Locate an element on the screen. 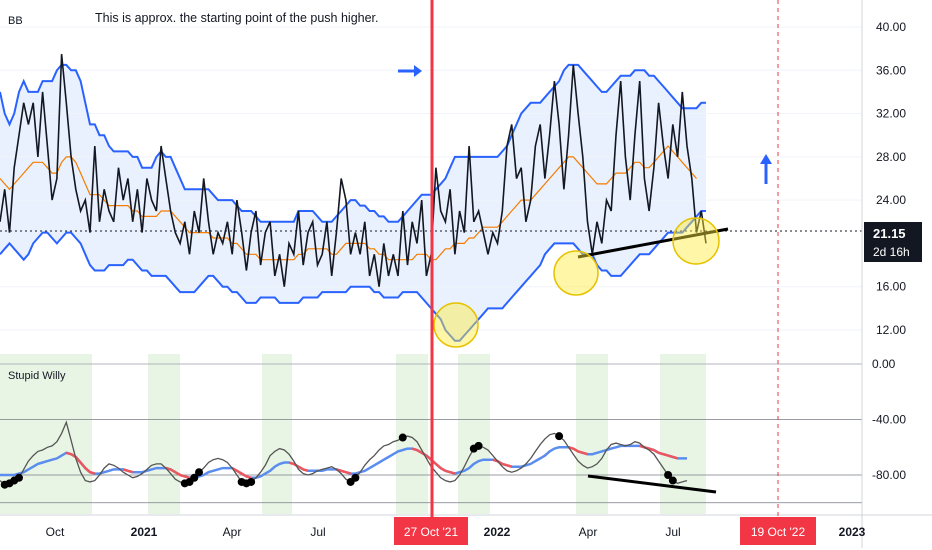  price-tick-label: 36.00 is located at coordinates (891, 70).